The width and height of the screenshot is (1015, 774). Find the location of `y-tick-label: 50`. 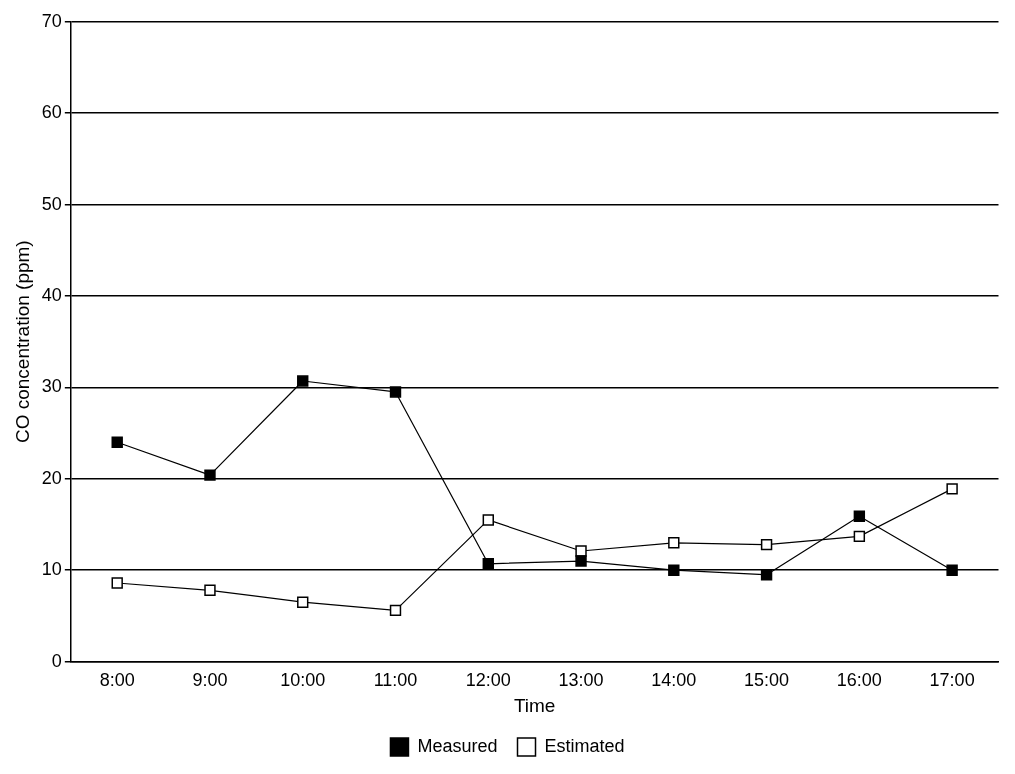

y-tick-label: 50 is located at coordinates (51, 203).